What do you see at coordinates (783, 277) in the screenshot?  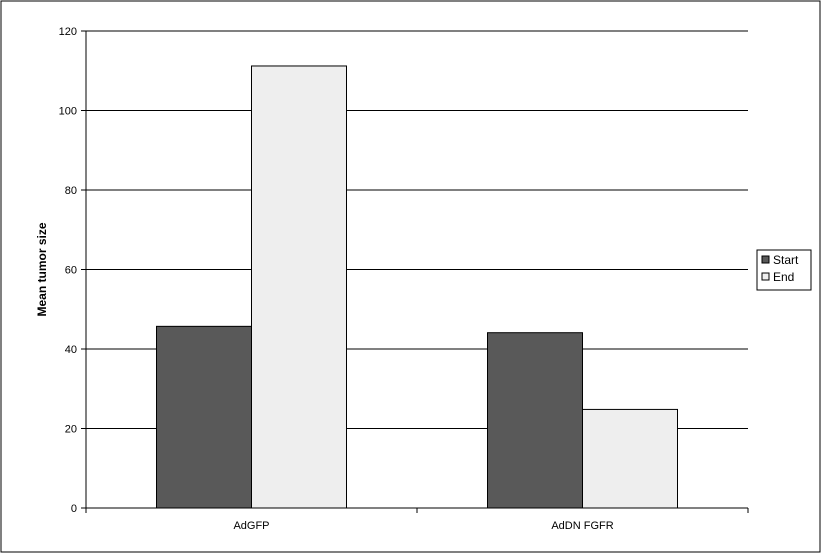 I see `legend-label-end: End` at bounding box center [783, 277].